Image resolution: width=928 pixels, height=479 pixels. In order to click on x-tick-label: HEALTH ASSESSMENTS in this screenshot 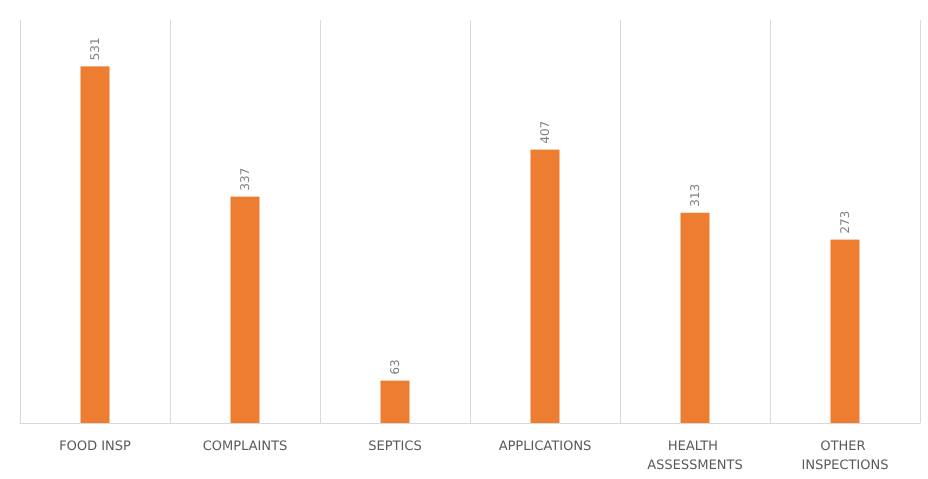, I will do `click(695, 456)`.